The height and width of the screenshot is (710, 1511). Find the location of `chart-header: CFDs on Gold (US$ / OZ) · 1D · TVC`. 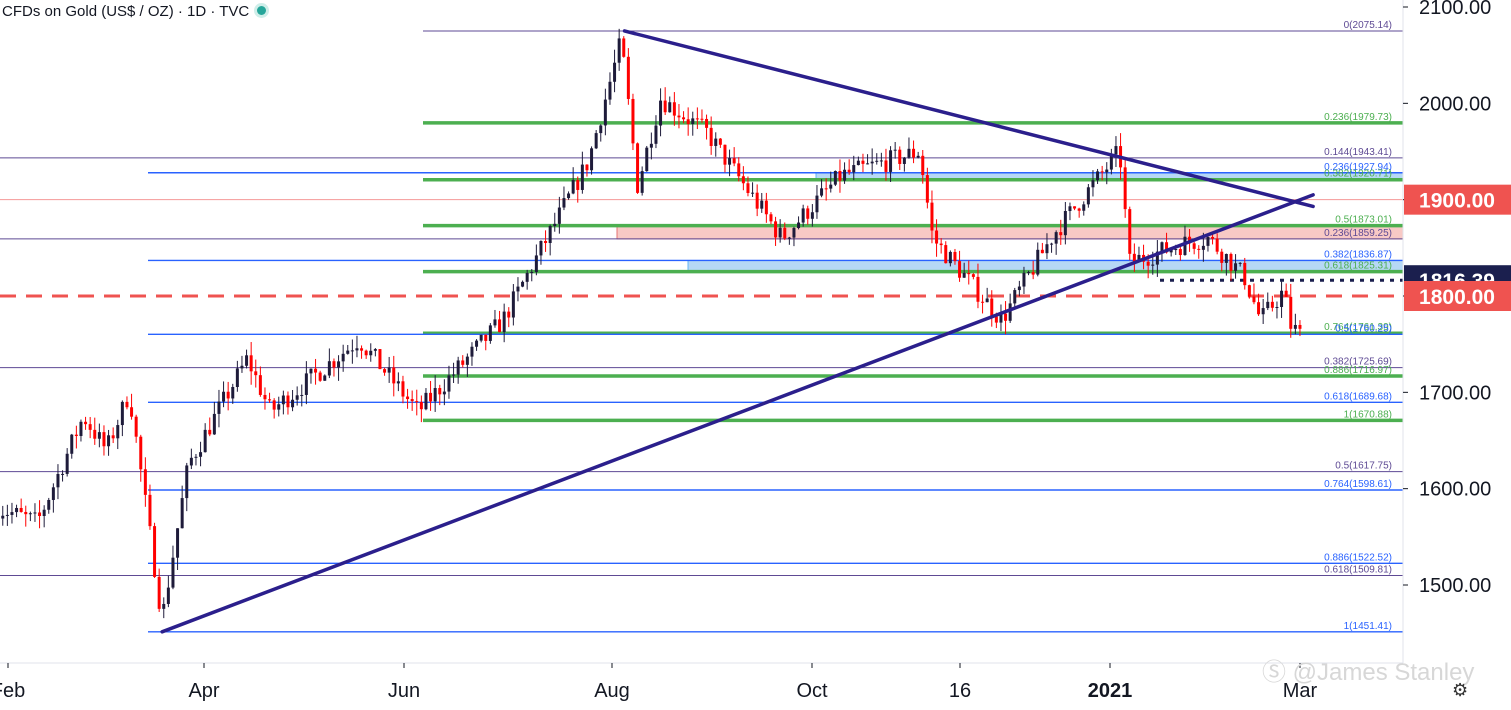

chart-header: CFDs on Gold (US$ / OZ) · 1D · TVC is located at coordinates (134, 11).